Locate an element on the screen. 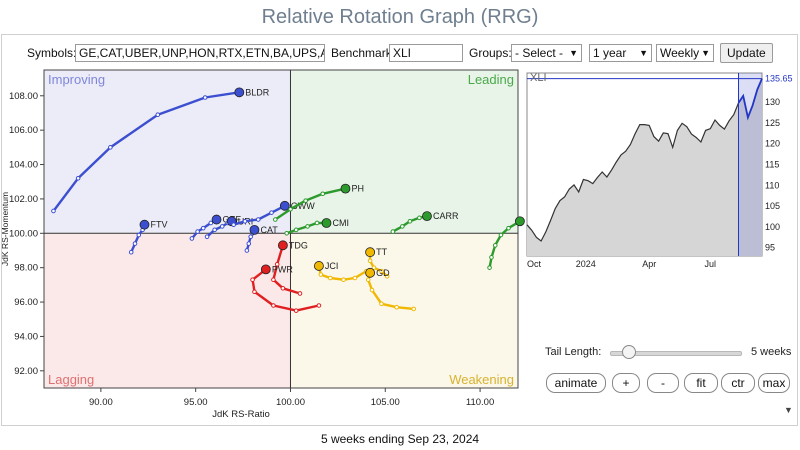  series-label: PH is located at coordinates (357, 189).